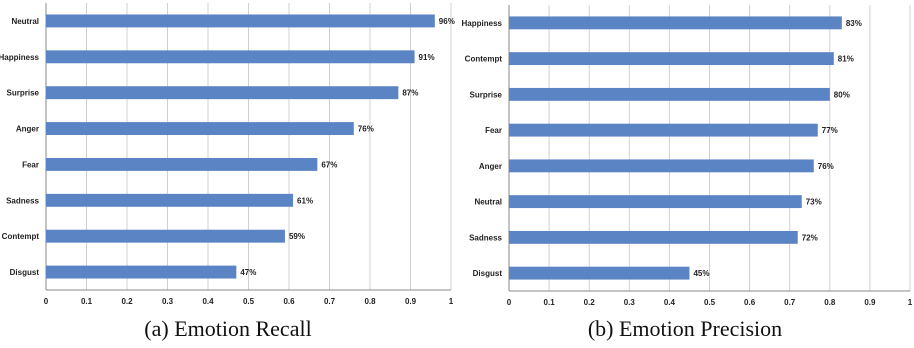 The width and height of the screenshot is (914, 348). Describe the element at coordinates (842, 94) in the screenshot. I see `data-label: 80%` at that location.